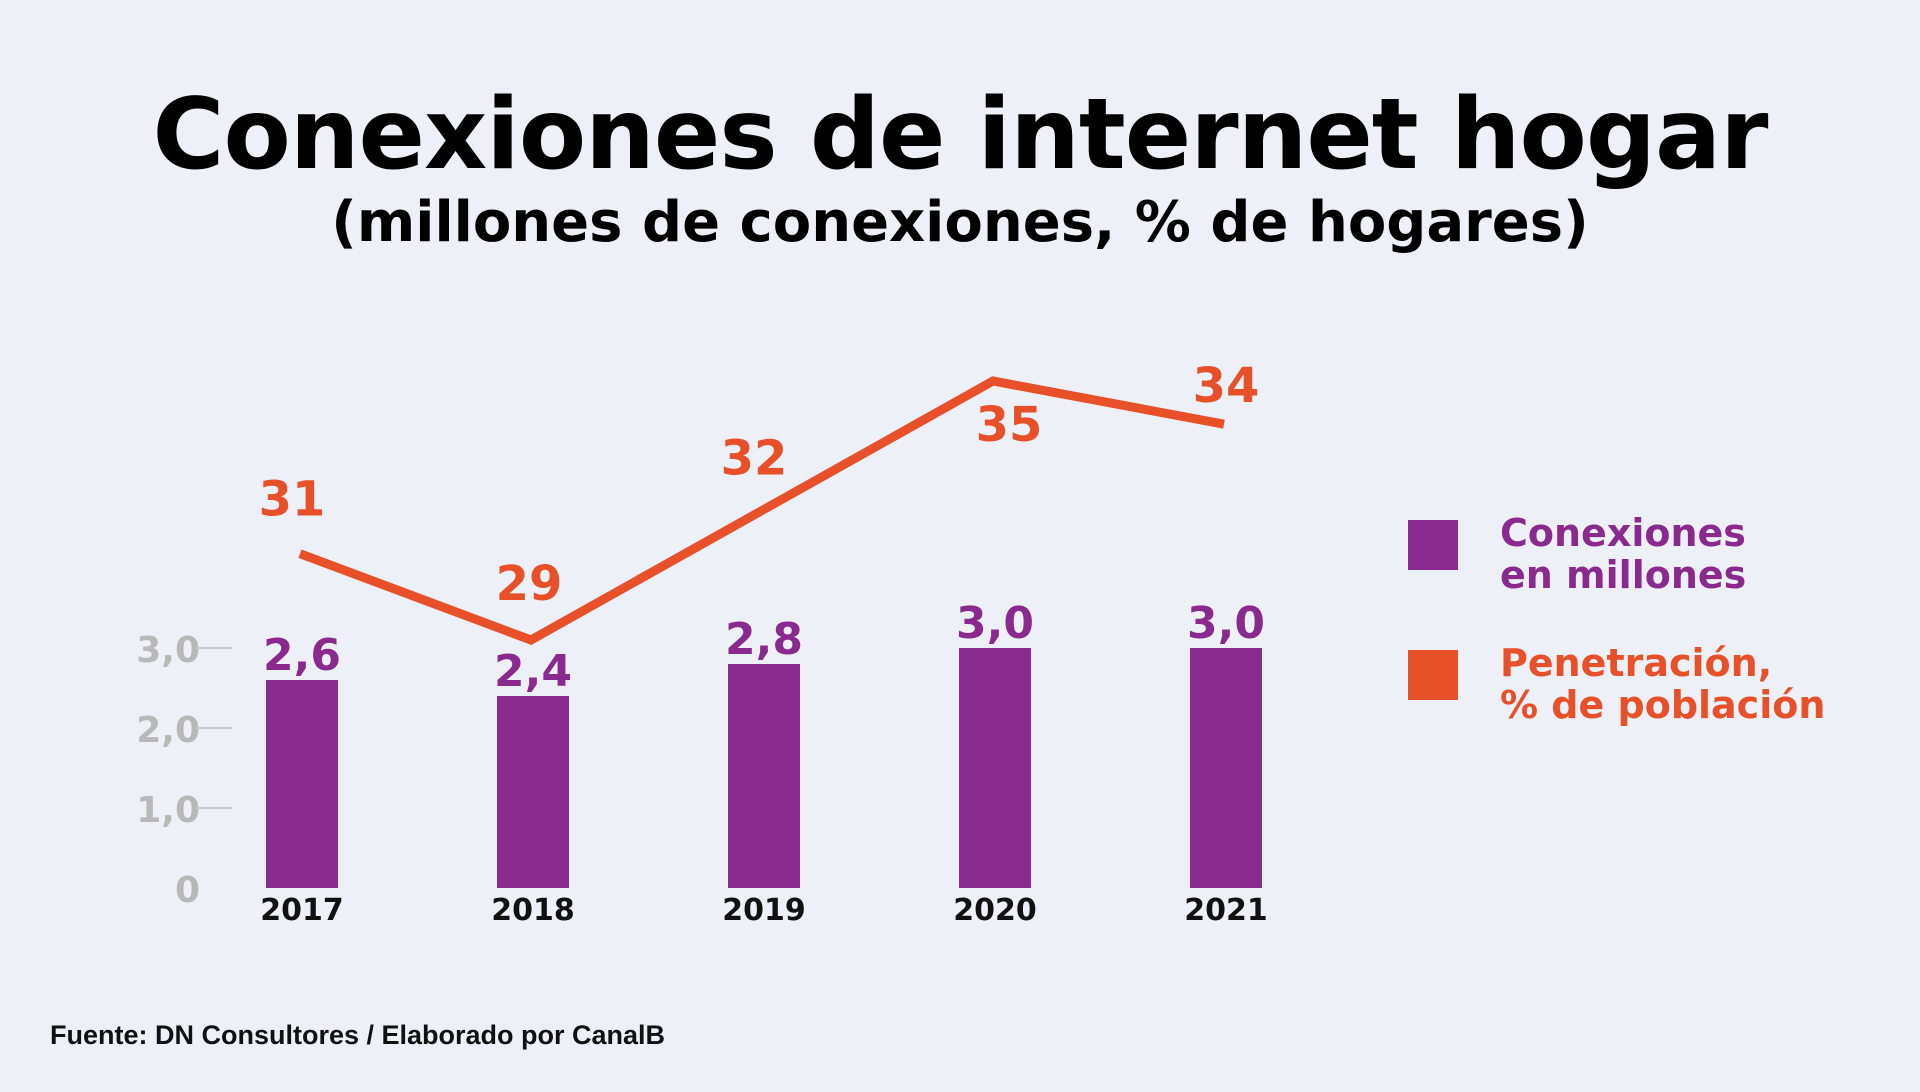 The width and height of the screenshot is (1920, 1092). Describe the element at coordinates (1433, 545) in the screenshot. I see `legend-swatch-conexiones` at that location.